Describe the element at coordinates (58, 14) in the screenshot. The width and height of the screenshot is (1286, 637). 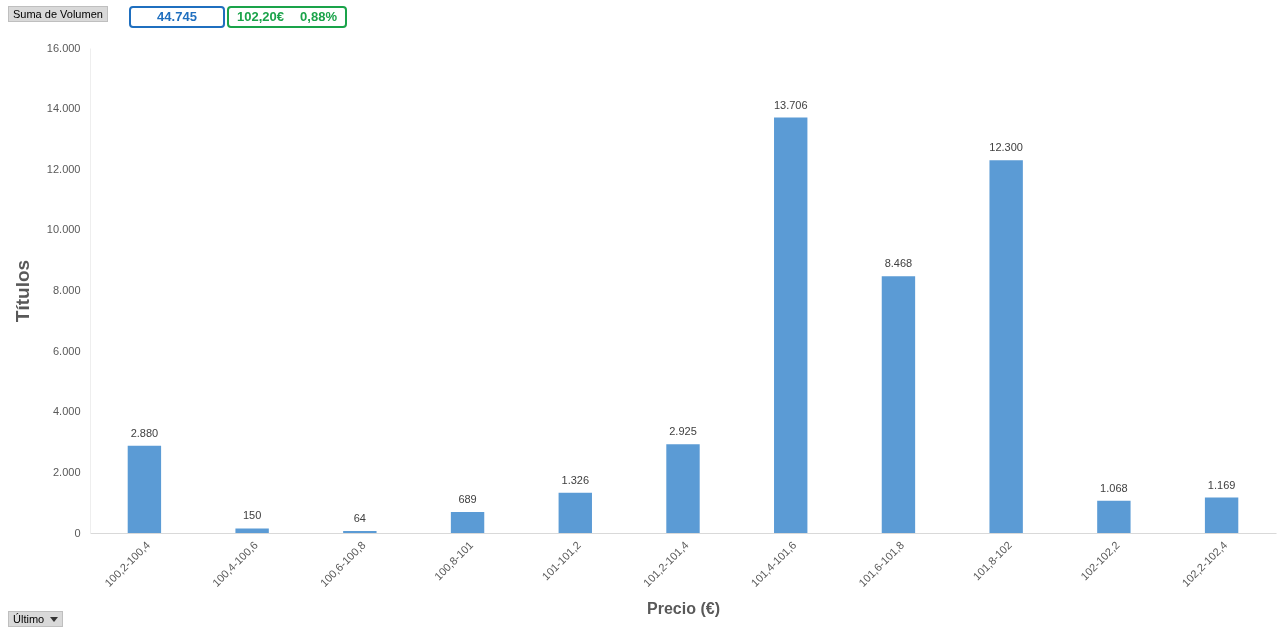
I see `text: Suma de Volumen` at that location.